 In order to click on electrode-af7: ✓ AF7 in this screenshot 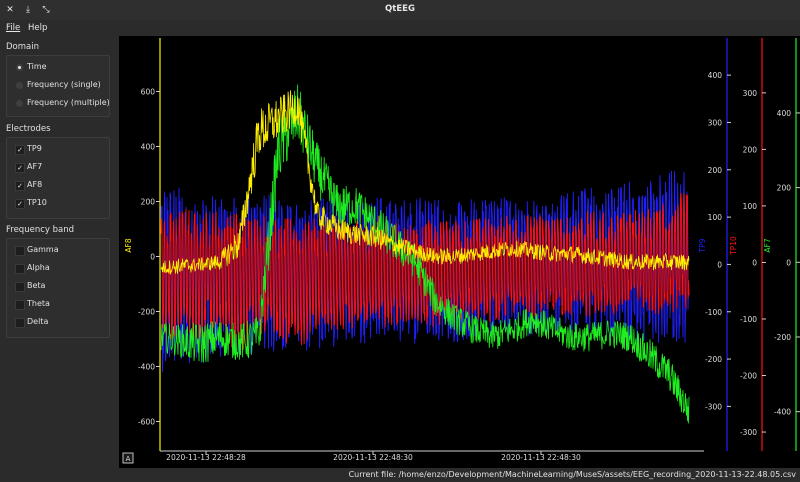, I will do `click(57, 168)`.